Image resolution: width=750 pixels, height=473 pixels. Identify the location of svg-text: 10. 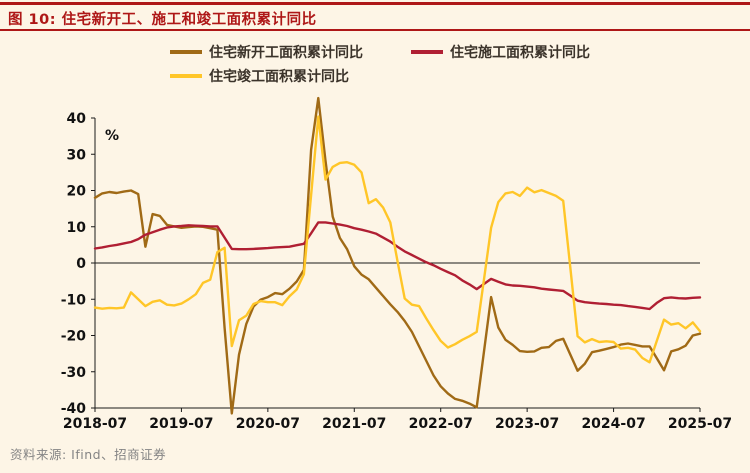
(77, 228).